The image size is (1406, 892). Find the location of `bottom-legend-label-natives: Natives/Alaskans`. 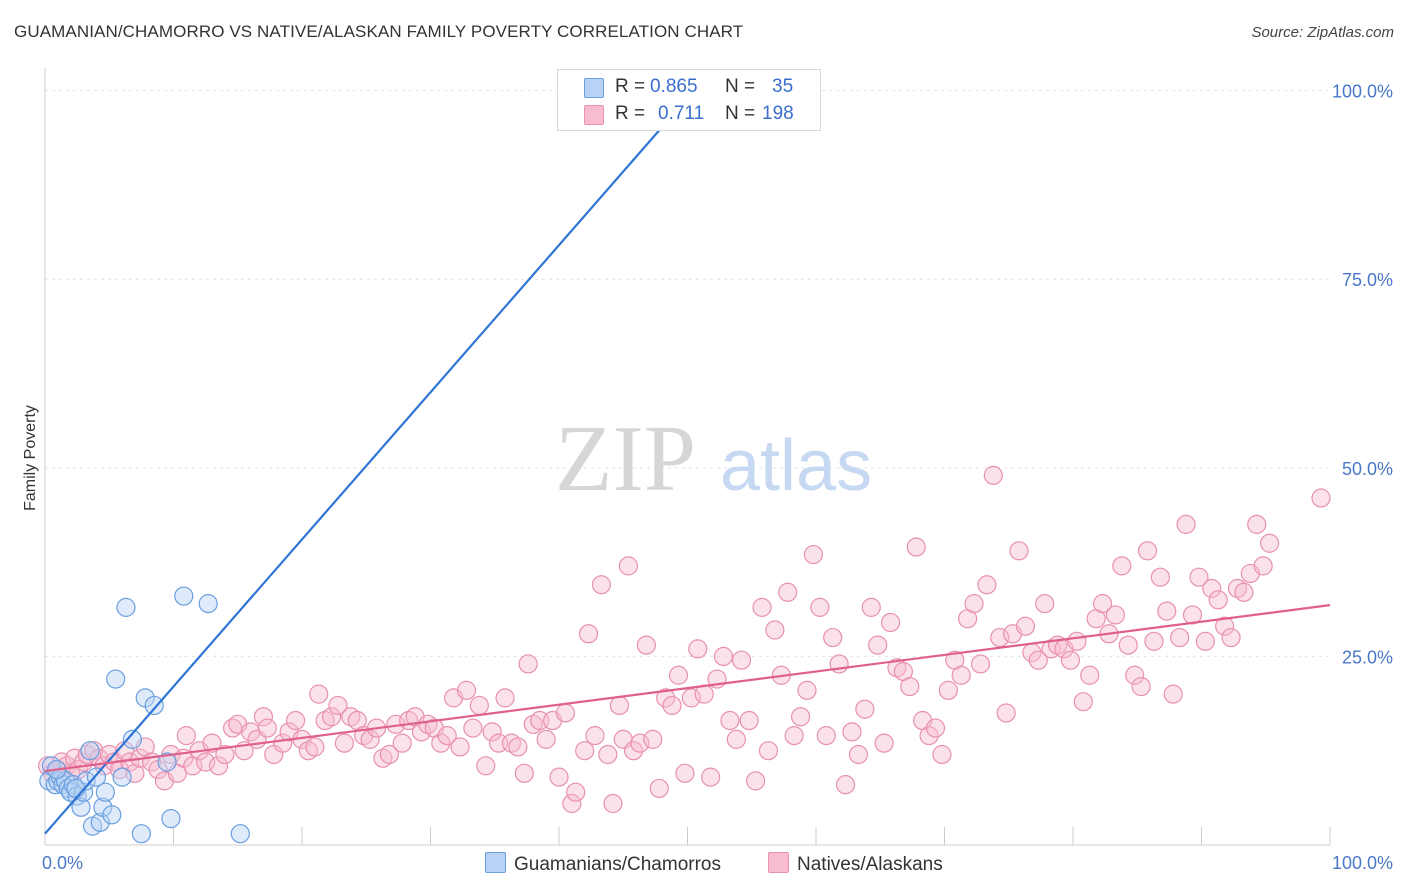

bottom-legend-label-natives: Natives/Alaskans is located at coordinates (870, 864).